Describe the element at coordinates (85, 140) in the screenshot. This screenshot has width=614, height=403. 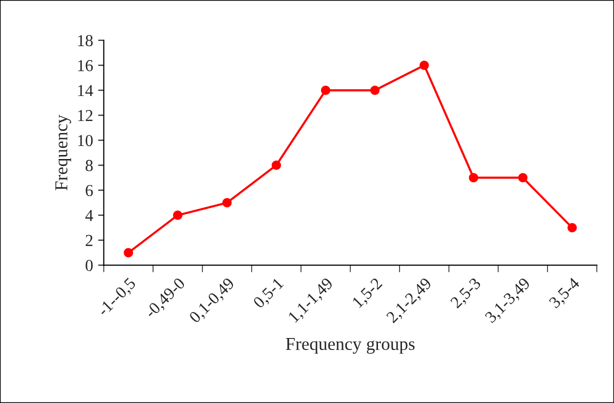
I see `y-tick-label: 10` at that location.